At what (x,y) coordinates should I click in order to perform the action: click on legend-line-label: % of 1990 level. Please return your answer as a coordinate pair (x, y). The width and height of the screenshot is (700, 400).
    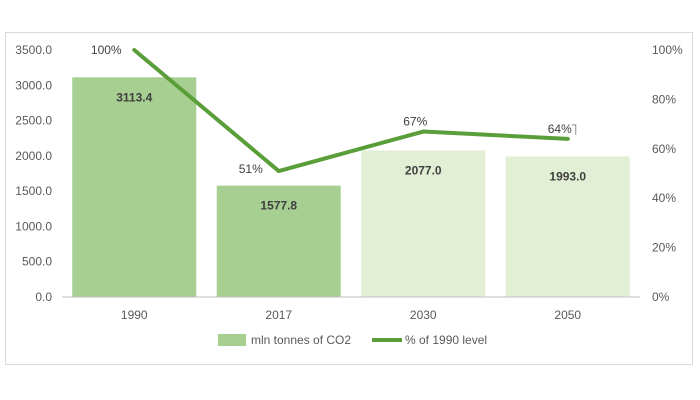
    Looking at the image, I should click on (446, 340).